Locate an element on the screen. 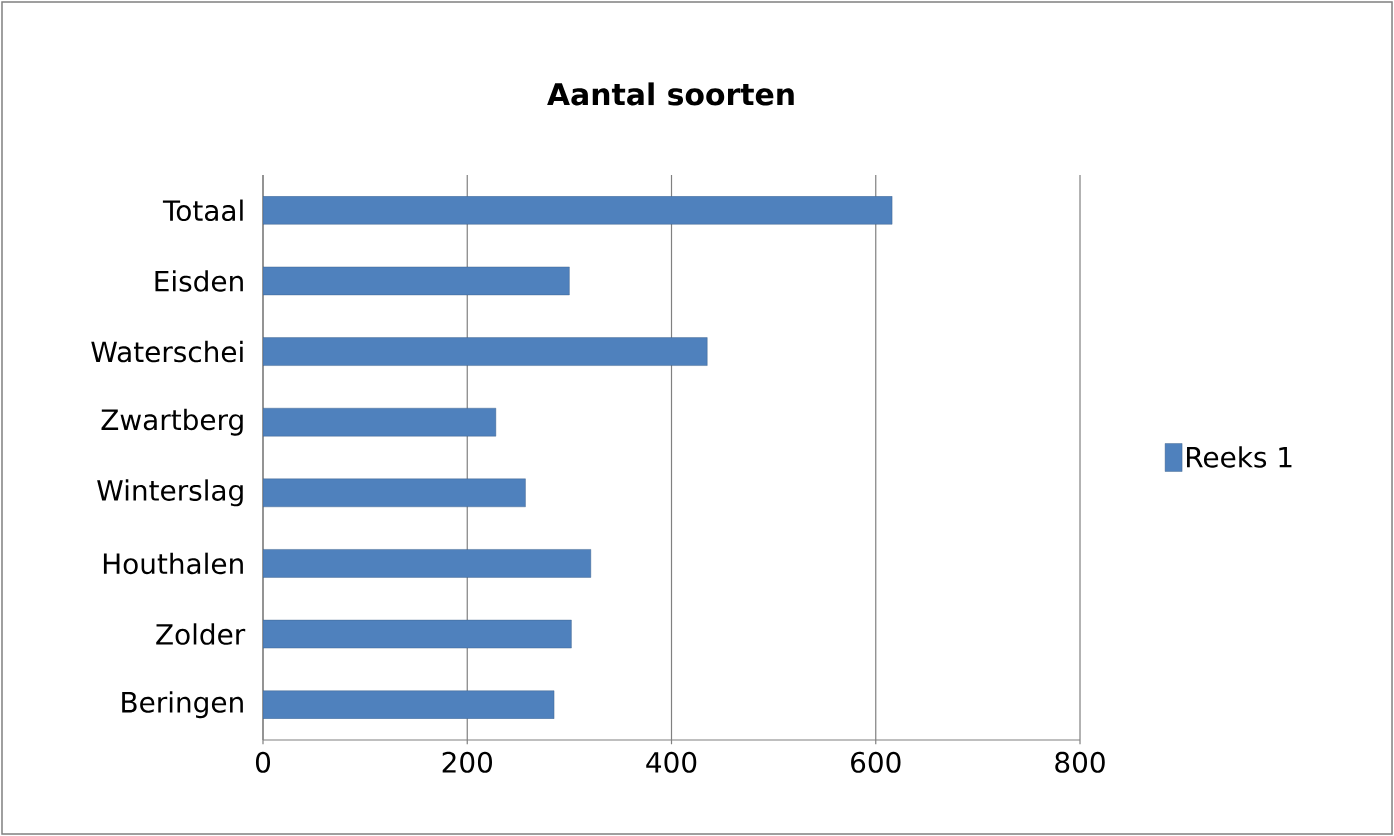 Image resolution: width=1394 pixels, height=836 pixels. y-tick-label: Winterslag is located at coordinates (170, 493).